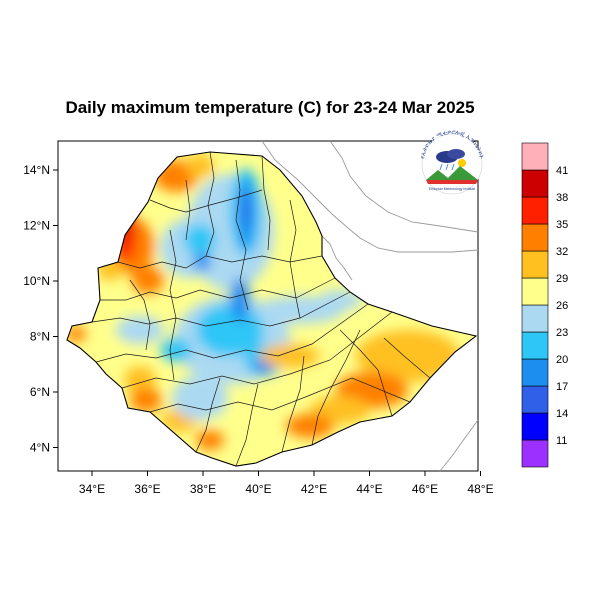  Describe the element at coordinates (92, 489) in the screenshot. I see `x-tick-label: 34°E` at that location.